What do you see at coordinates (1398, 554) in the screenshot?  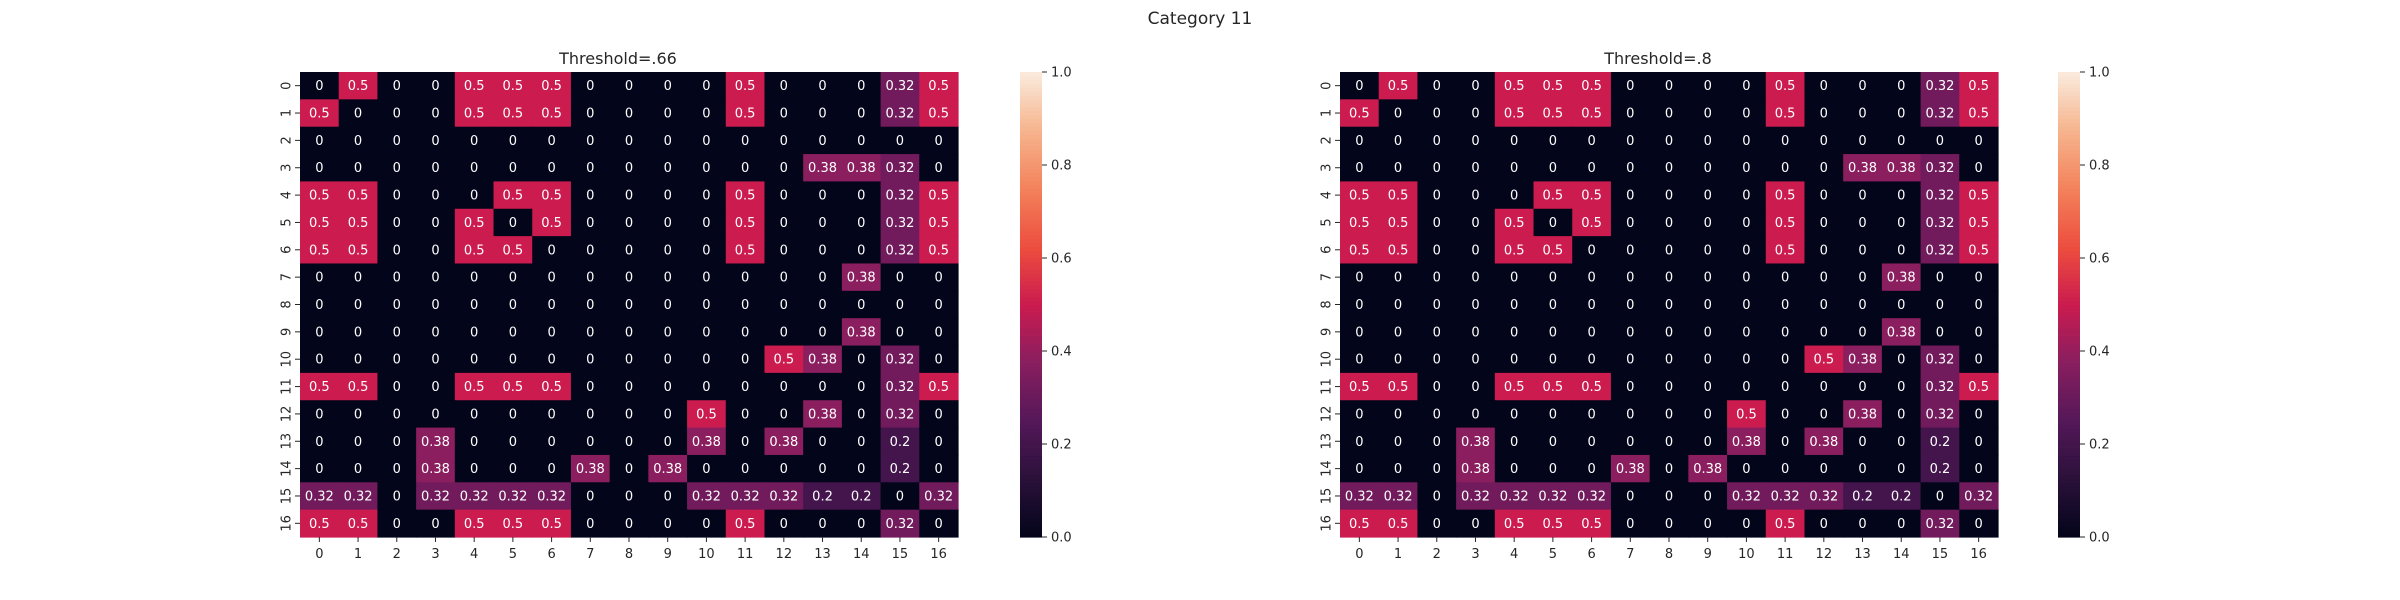 I see `x-tick-label: 1` at bounding box center [1398, 554].